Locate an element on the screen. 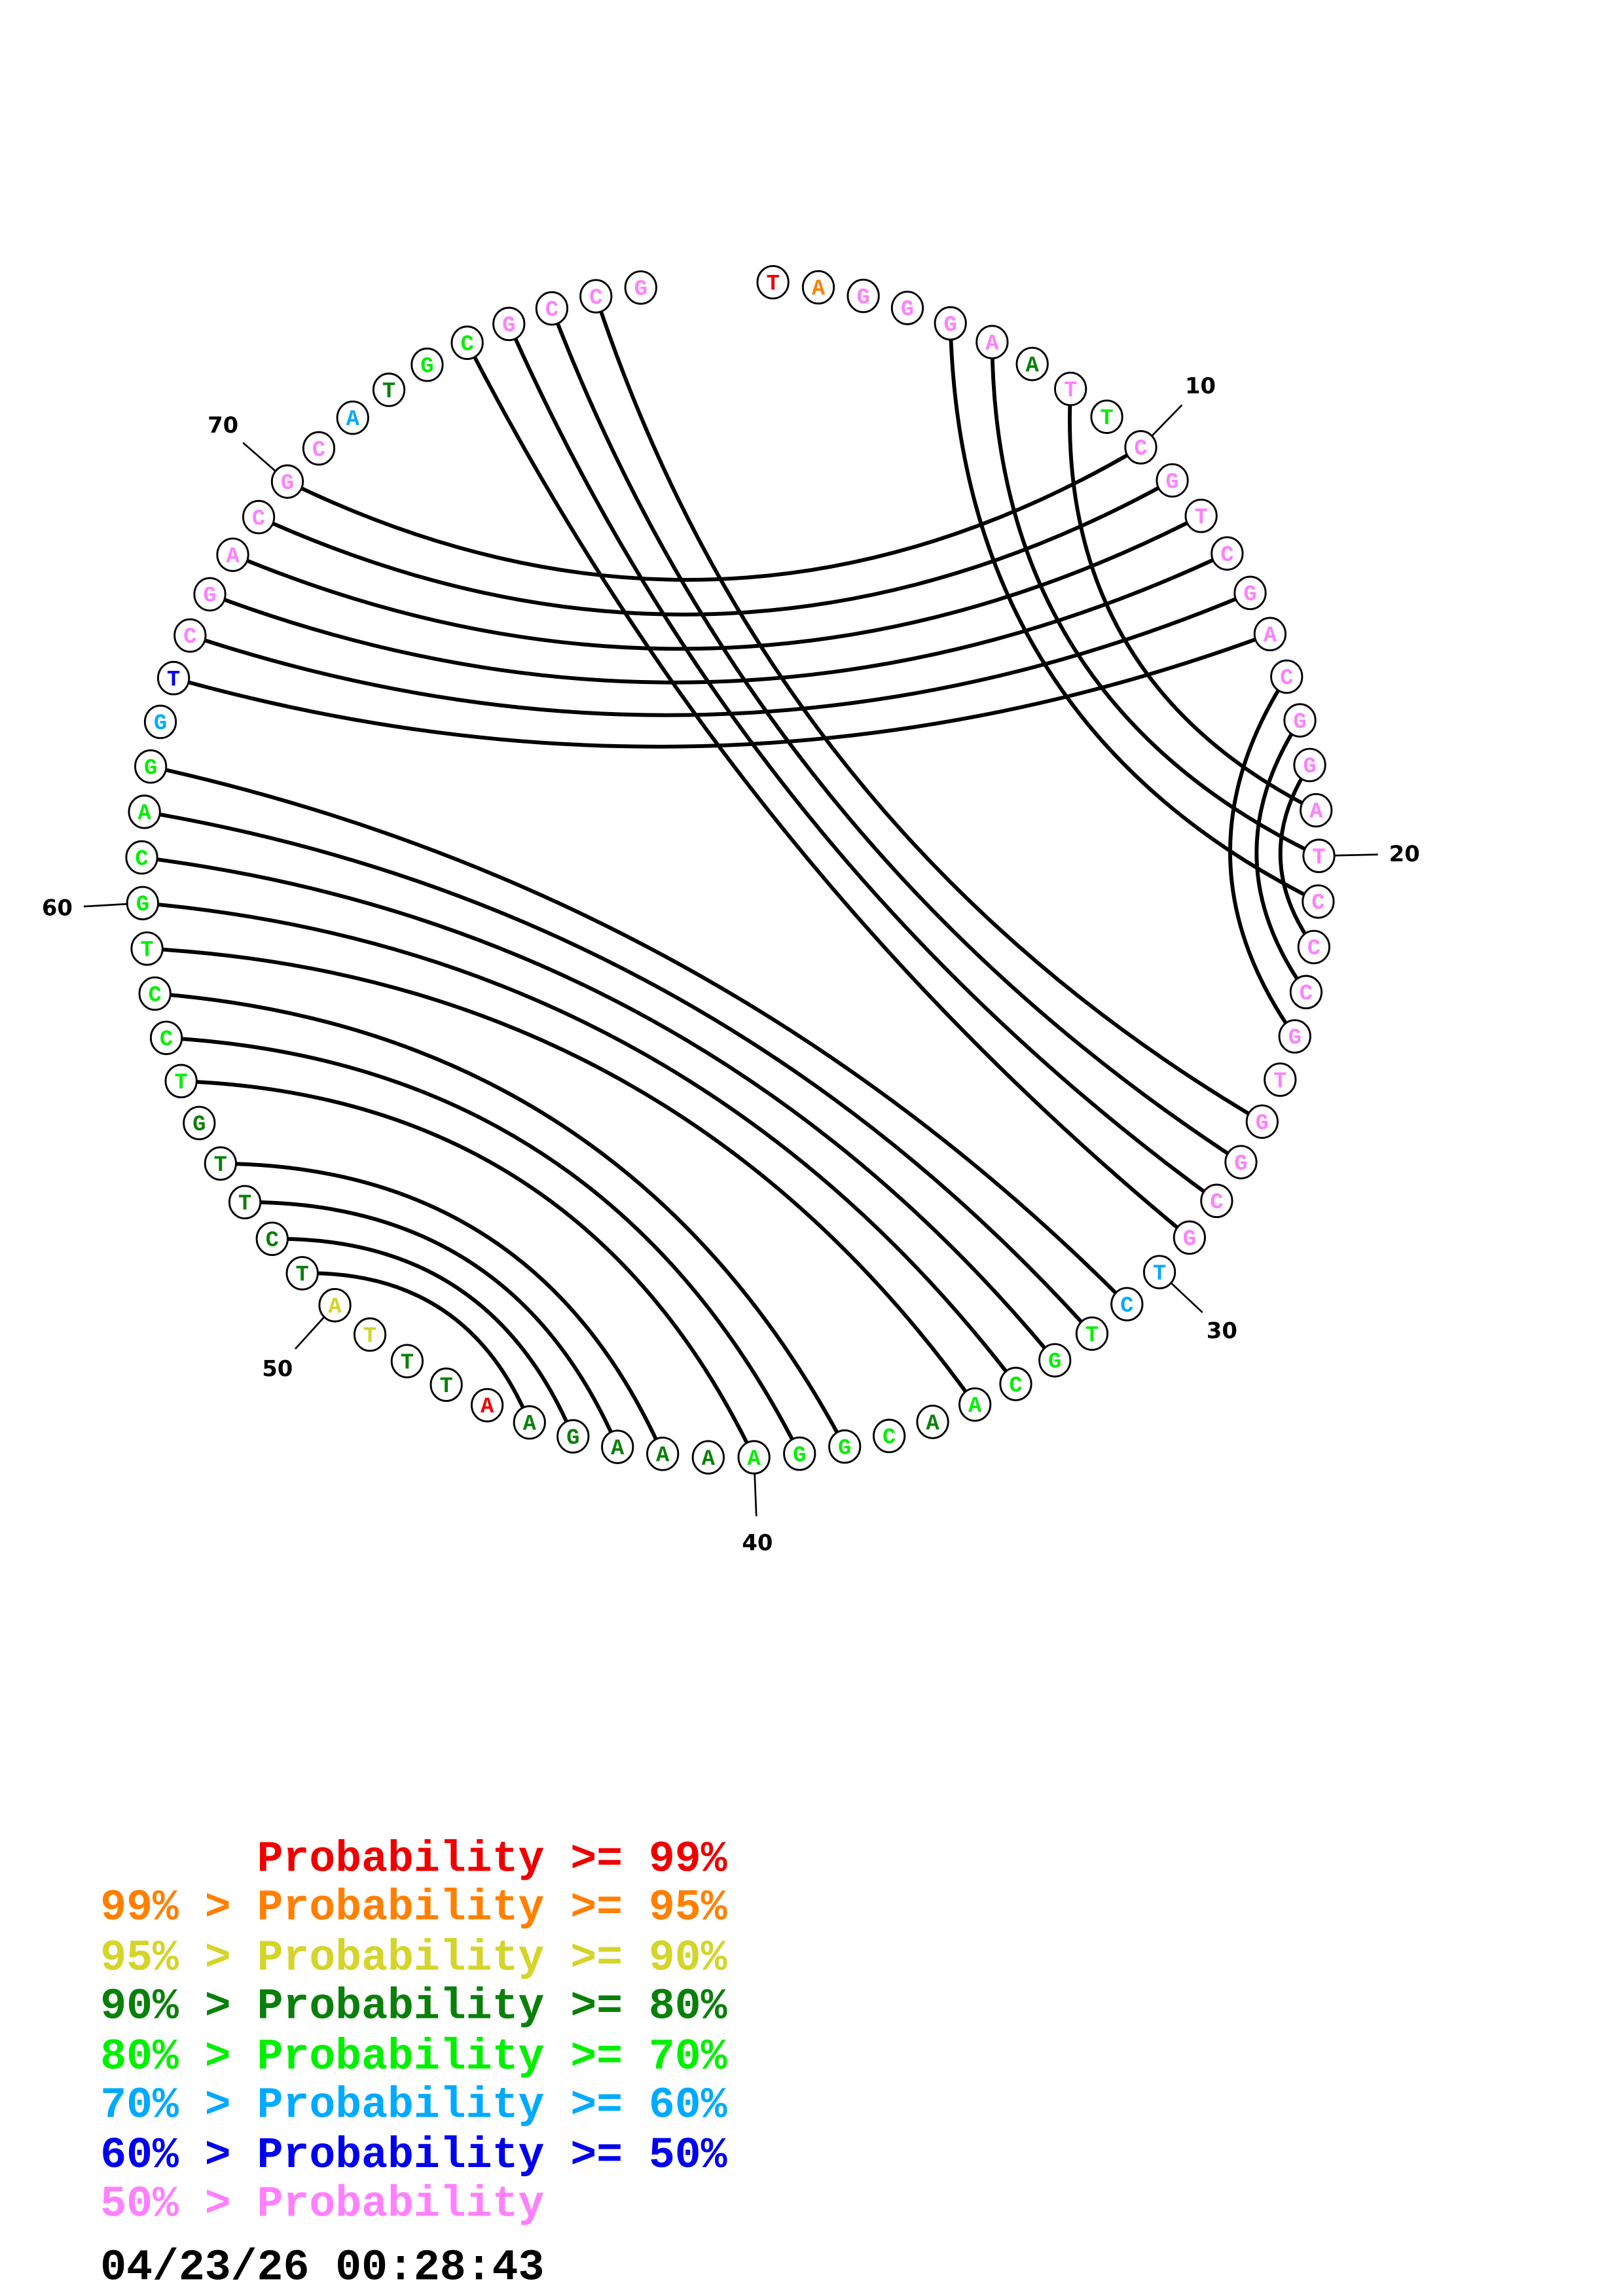 This screenshot has height=2296, width=1623. legend-text: Probability >= 80% is located at coordinates (492, 2007).